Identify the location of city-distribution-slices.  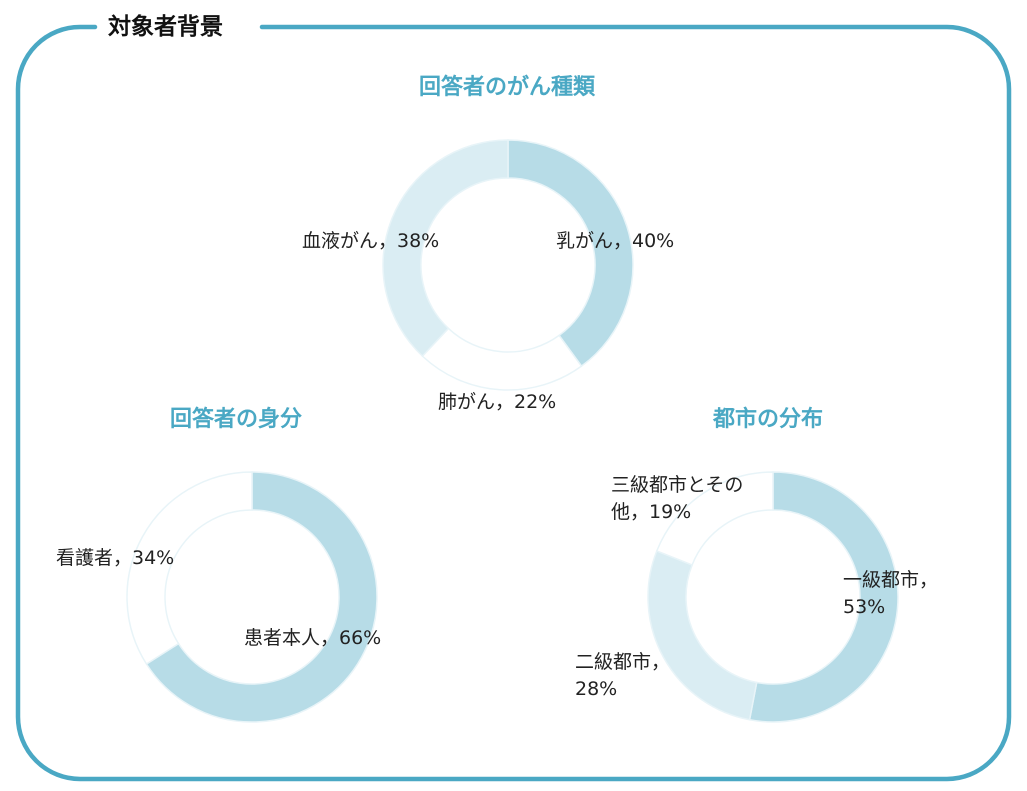
(773, 597).